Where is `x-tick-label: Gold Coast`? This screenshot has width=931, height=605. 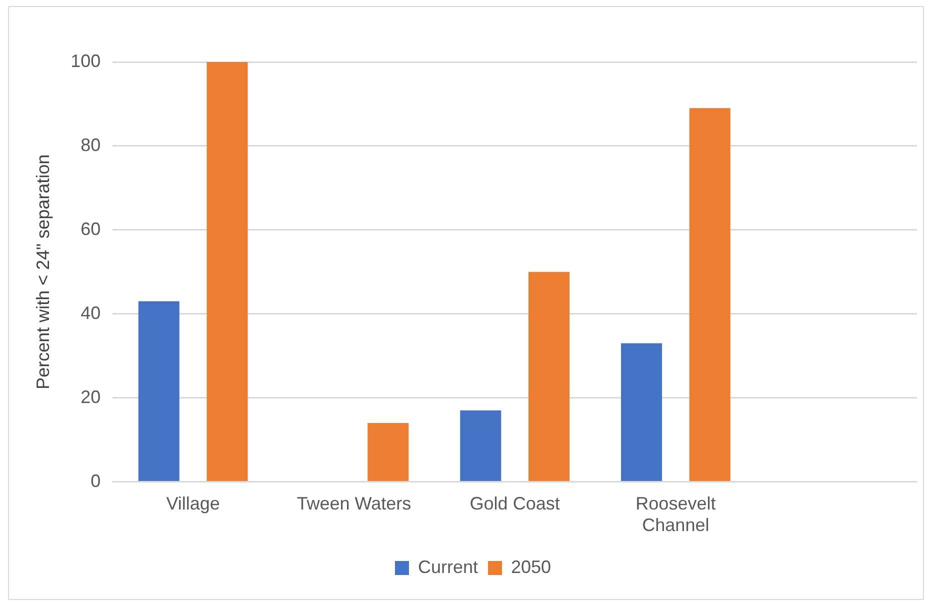
x-tick-label: Gold Coast is located at coordinates (515, 504).